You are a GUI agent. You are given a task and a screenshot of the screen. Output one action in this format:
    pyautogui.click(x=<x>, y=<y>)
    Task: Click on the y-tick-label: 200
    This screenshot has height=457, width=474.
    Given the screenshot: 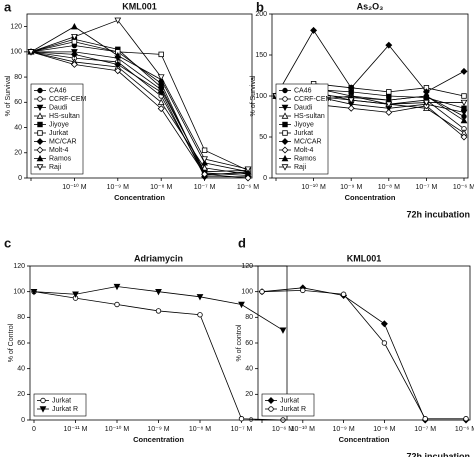 What is the action you would take?
    pyautogui.click(x=261, y=14)
    